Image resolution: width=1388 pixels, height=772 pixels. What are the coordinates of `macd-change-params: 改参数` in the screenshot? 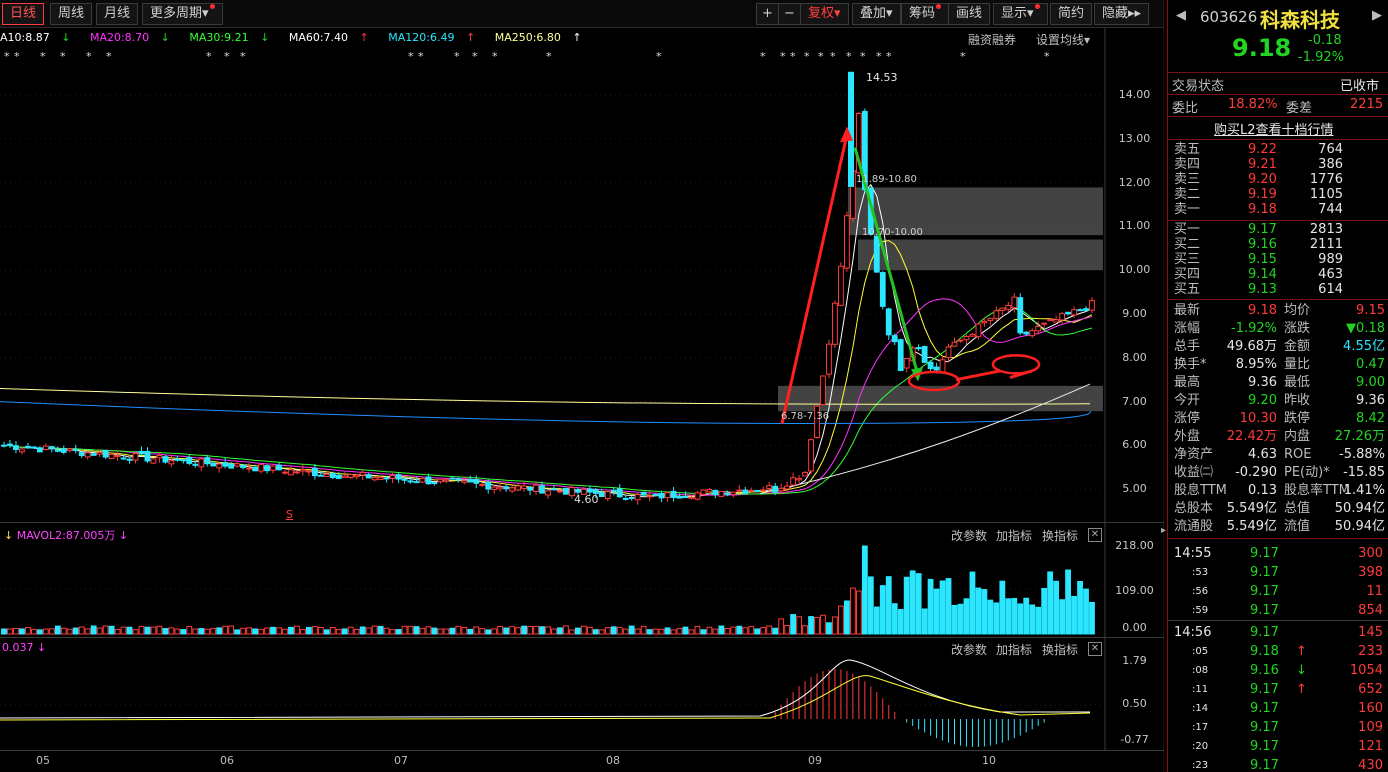 It's located at (969, 650).